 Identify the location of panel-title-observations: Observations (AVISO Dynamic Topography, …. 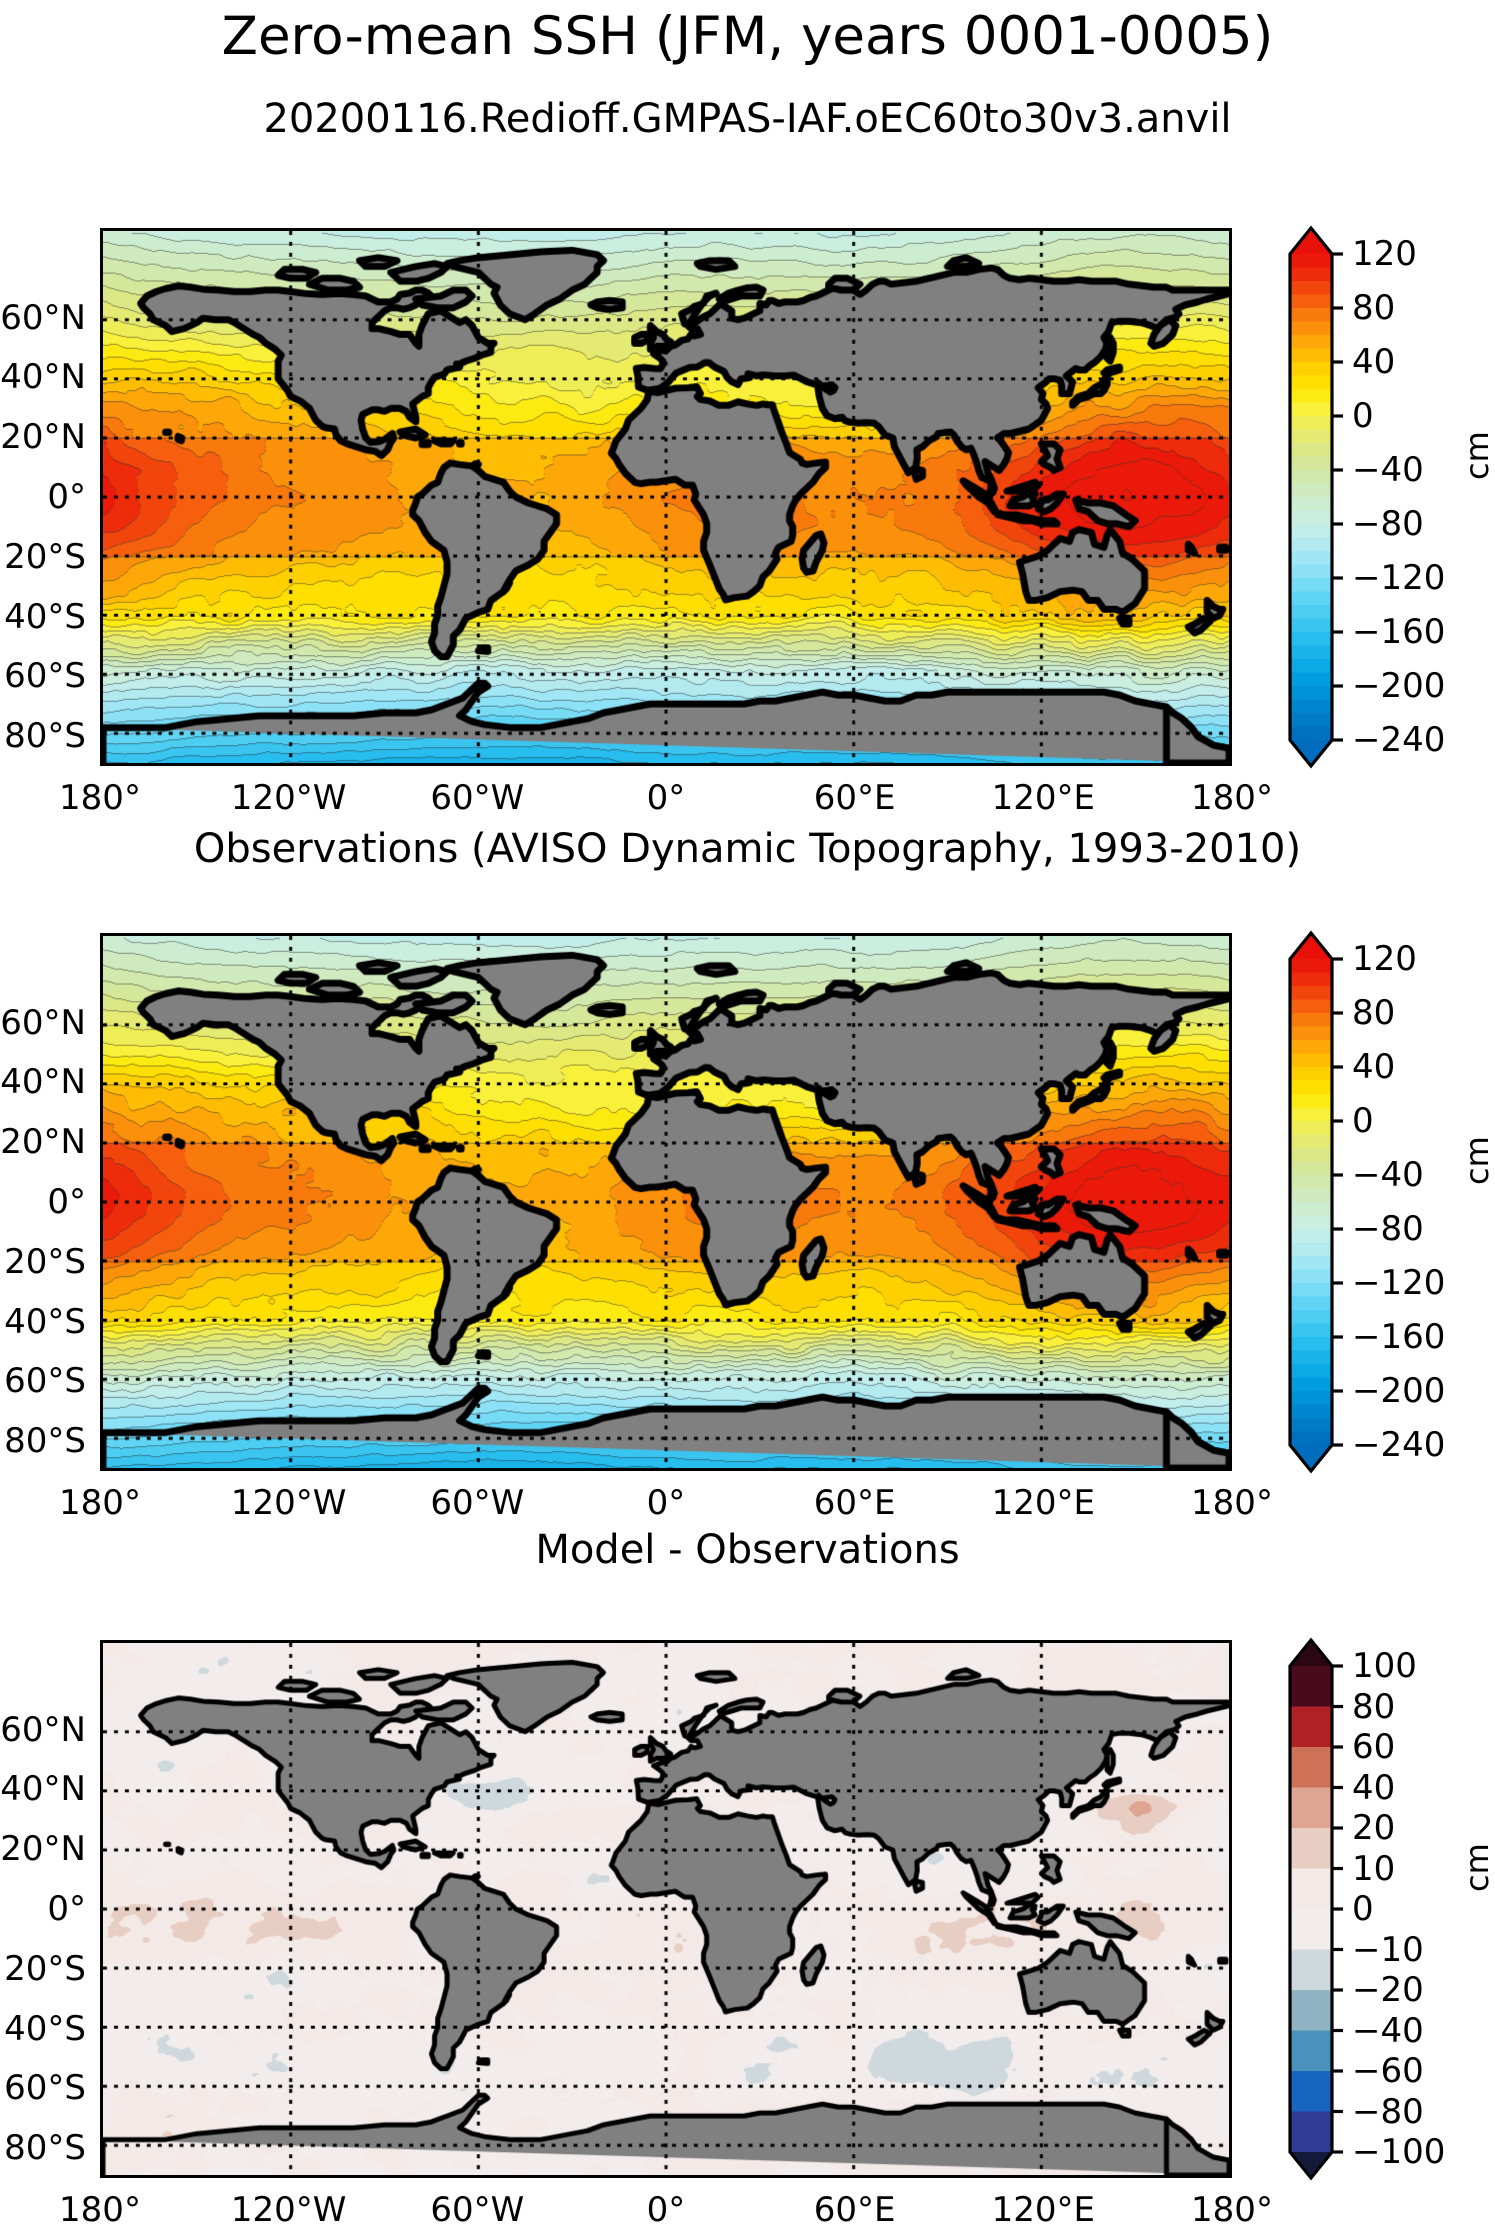
(747, 849).